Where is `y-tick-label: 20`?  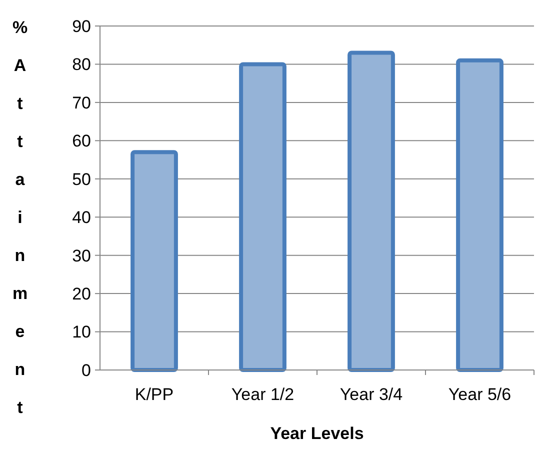
y-tick-label: 20 is located at coordinates (81, 294).